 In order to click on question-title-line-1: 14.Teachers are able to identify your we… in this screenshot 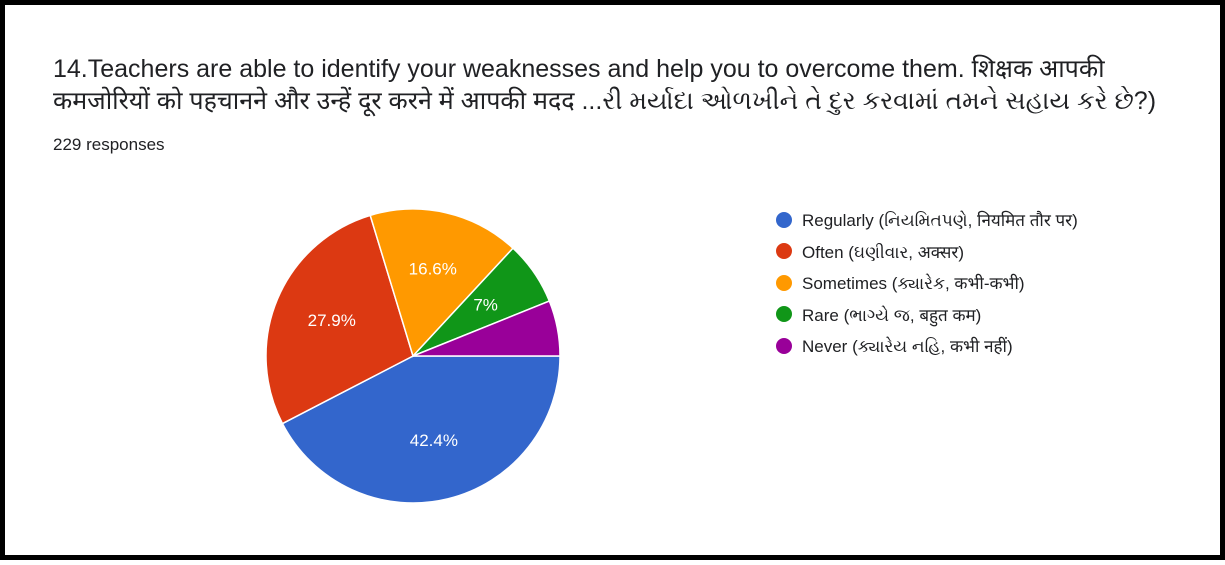, I will do `click(579, 69)`.